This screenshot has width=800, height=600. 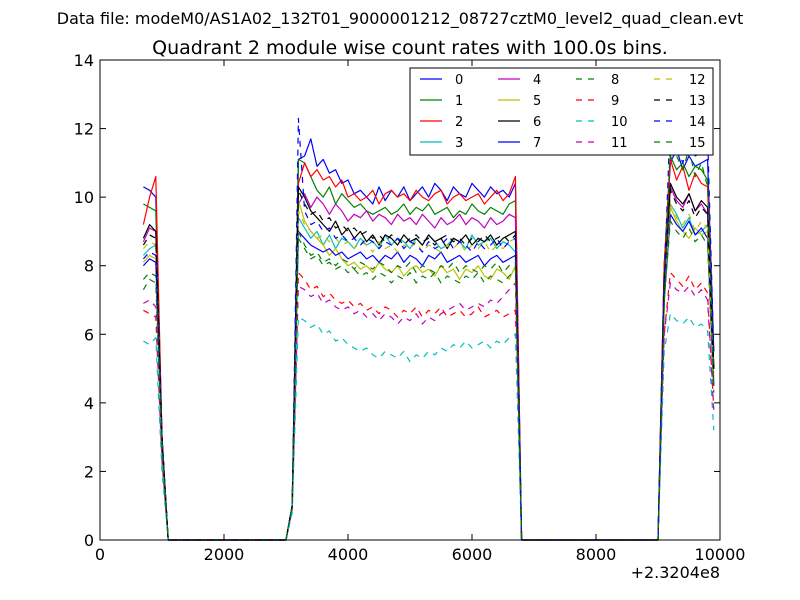 I want to click on x-tick-label: 4000, so click(x=348, y=554).